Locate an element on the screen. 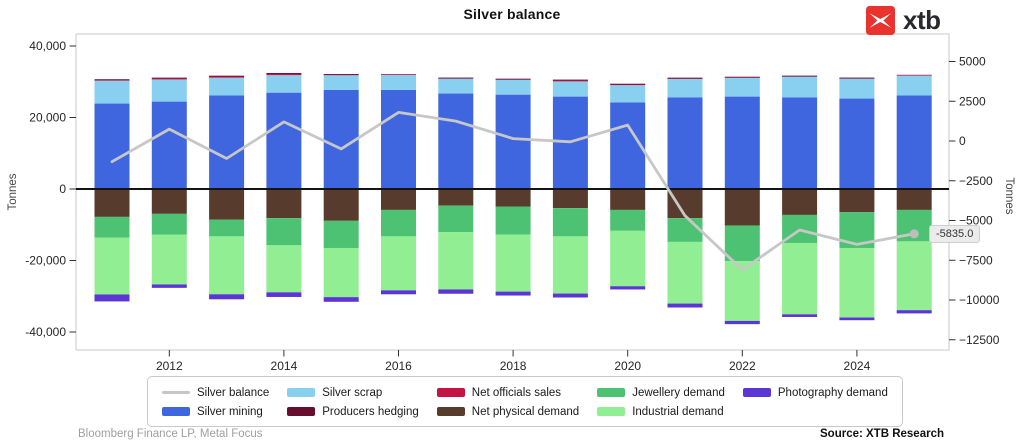 This screenshot has height=447, width=1024. chart-title: Silver balance is located at coordinates (512, 14).